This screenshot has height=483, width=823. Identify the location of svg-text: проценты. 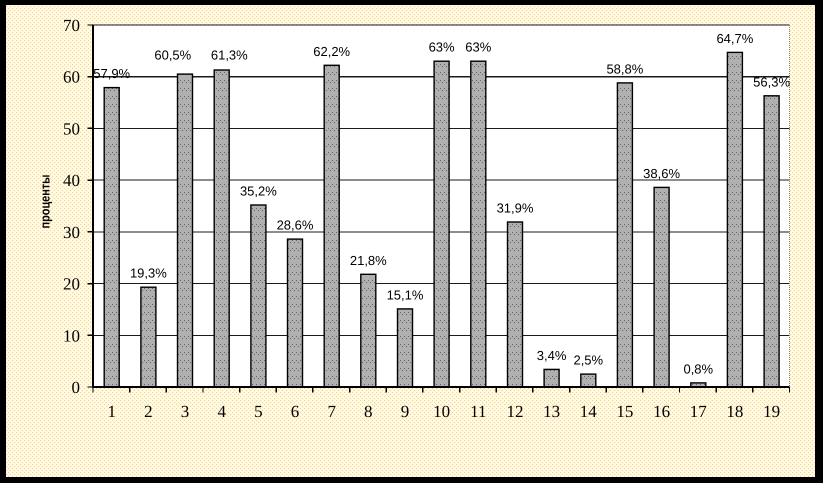
(44, 202).